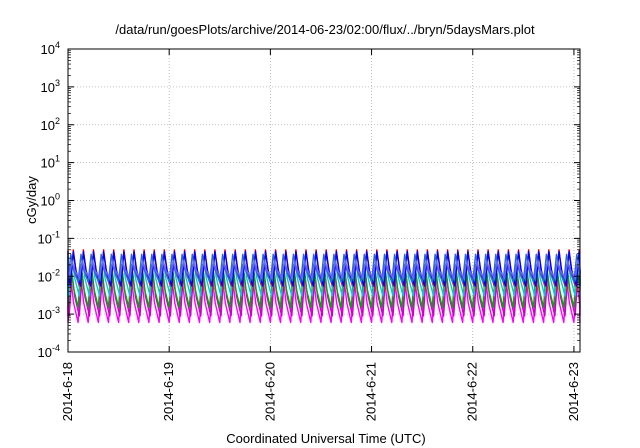  I want to click on series-group, so click(324, 286).